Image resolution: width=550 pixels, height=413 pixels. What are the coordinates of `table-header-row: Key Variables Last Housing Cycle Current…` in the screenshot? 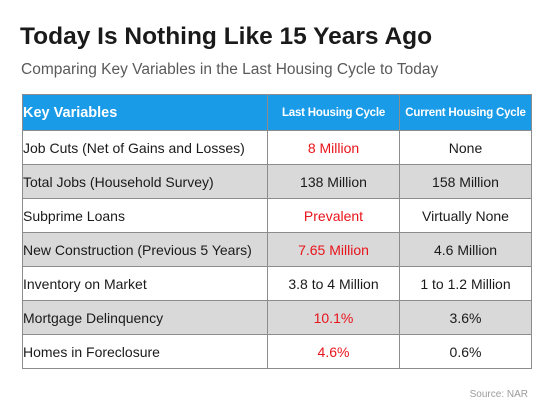 It's located at (277, 112).